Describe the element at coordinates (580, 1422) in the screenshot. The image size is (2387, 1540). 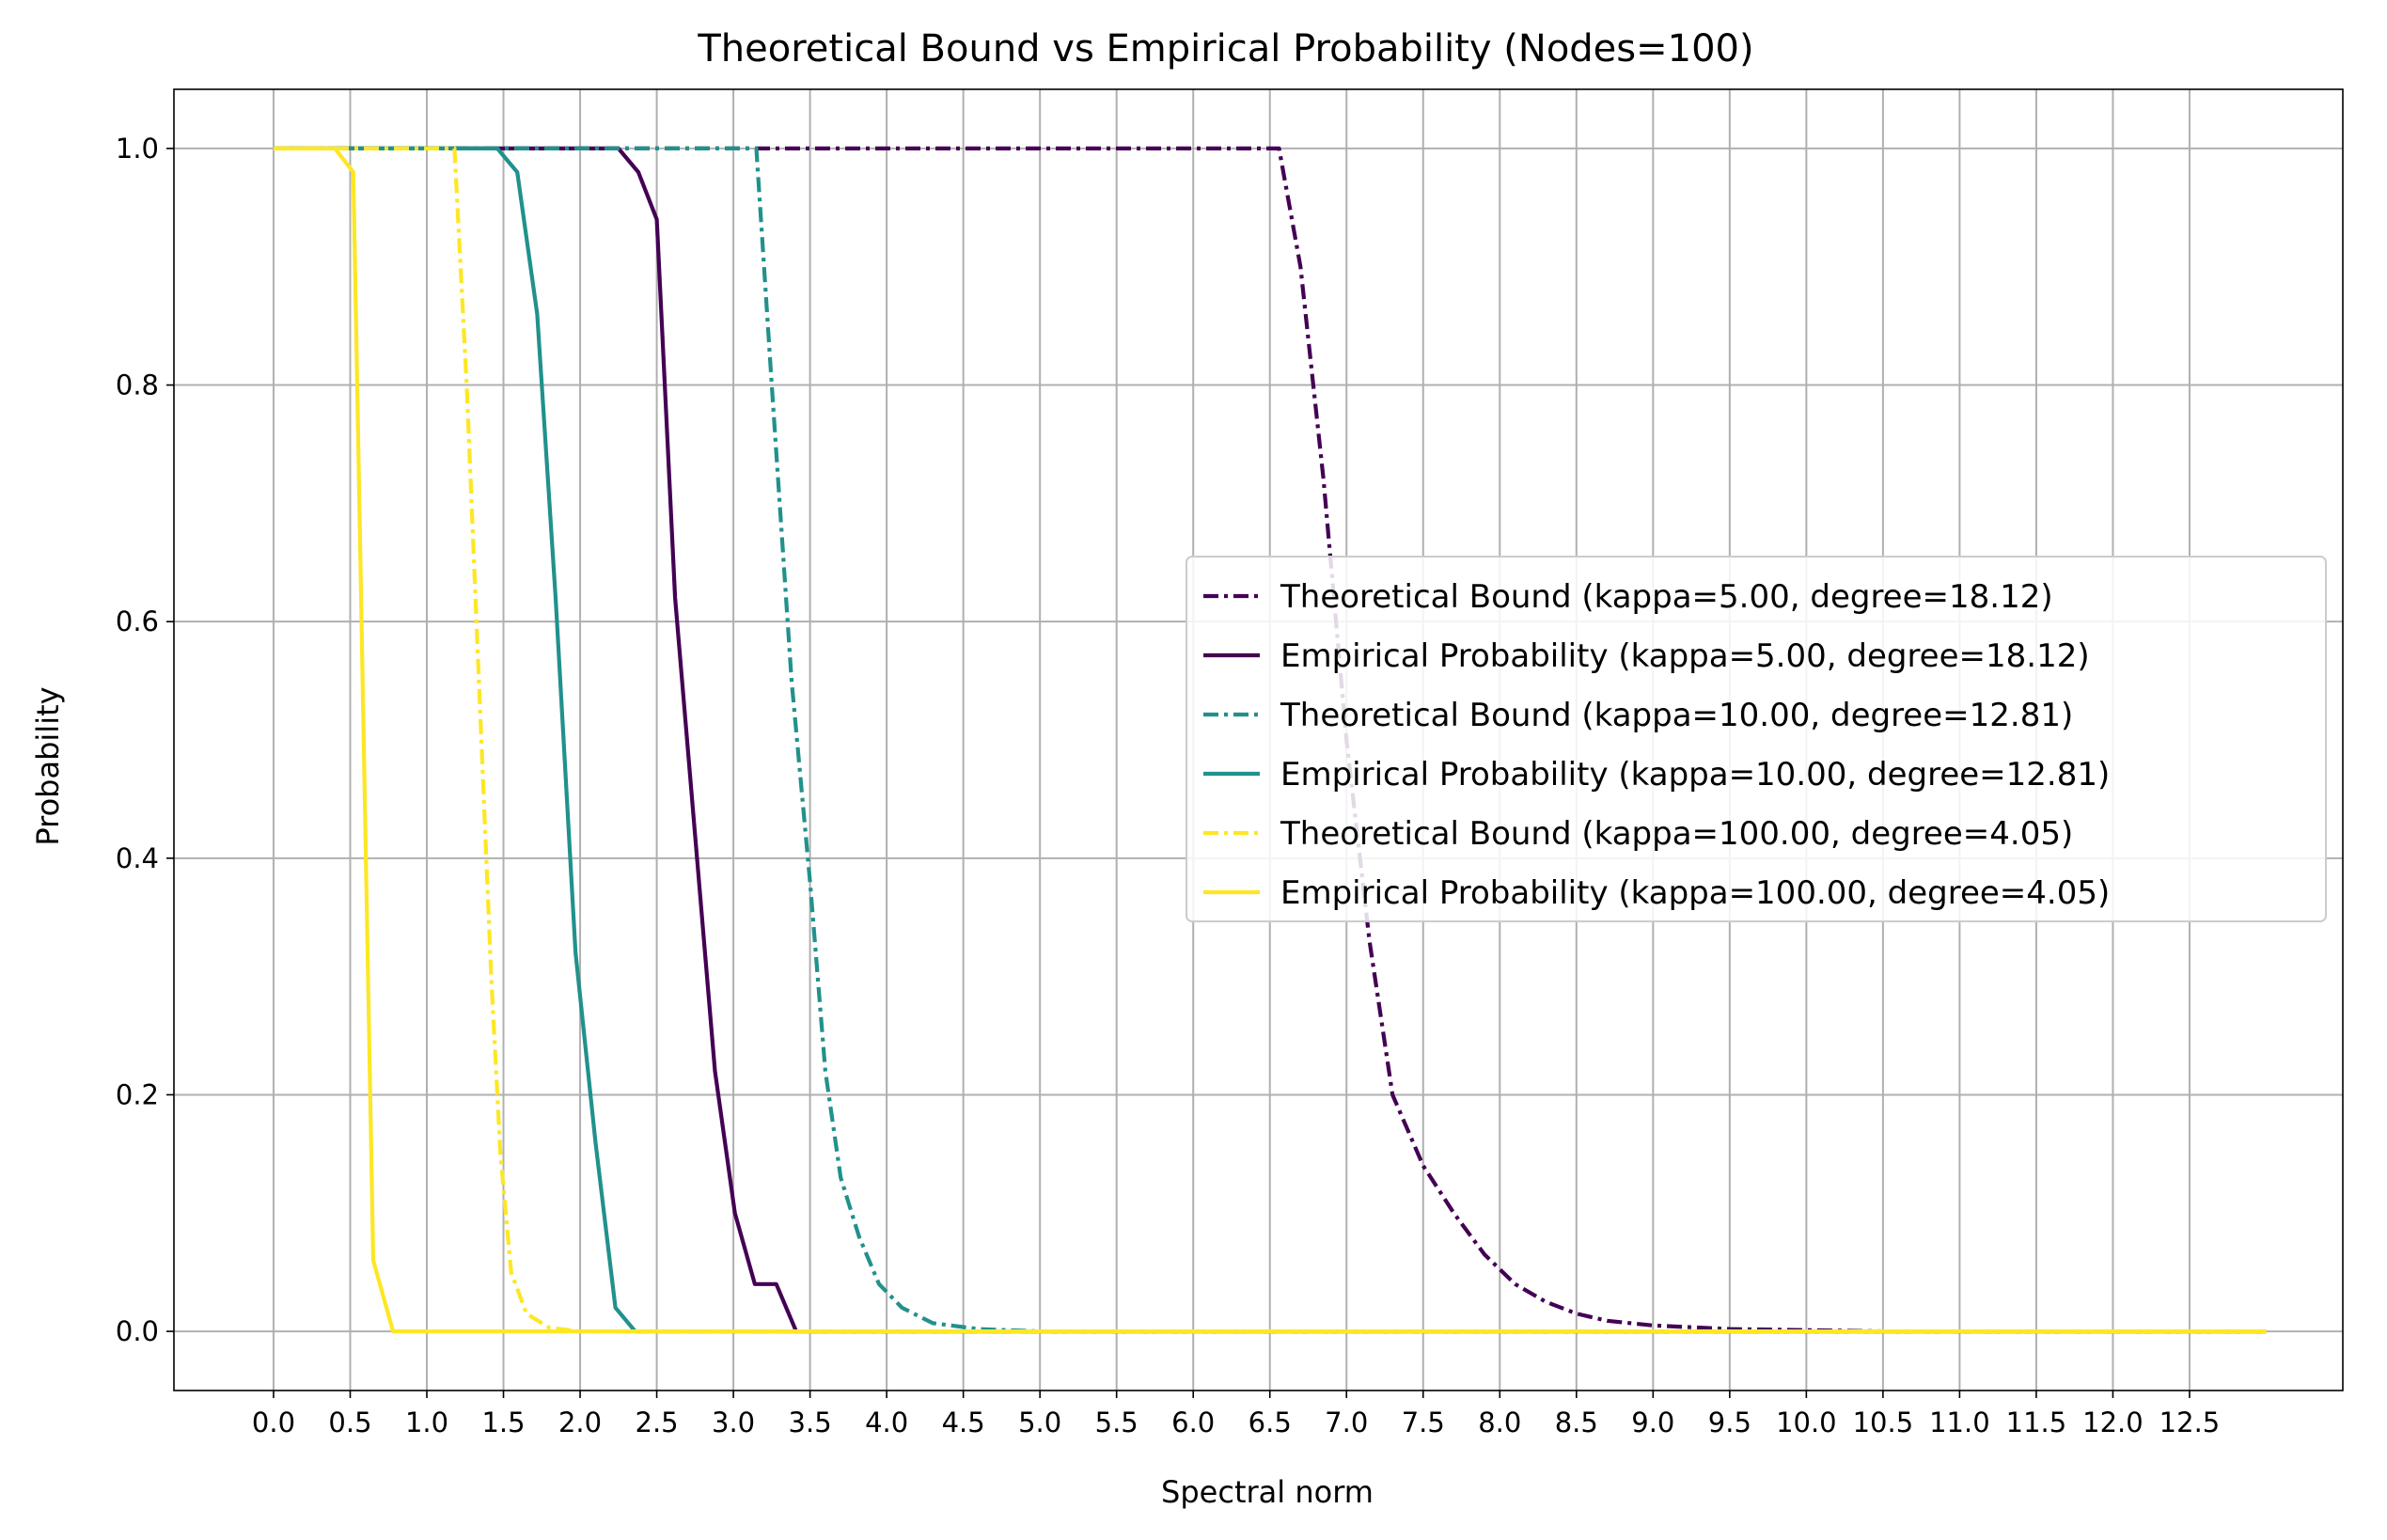
I see `x-tick-label: 2.0` at that location.